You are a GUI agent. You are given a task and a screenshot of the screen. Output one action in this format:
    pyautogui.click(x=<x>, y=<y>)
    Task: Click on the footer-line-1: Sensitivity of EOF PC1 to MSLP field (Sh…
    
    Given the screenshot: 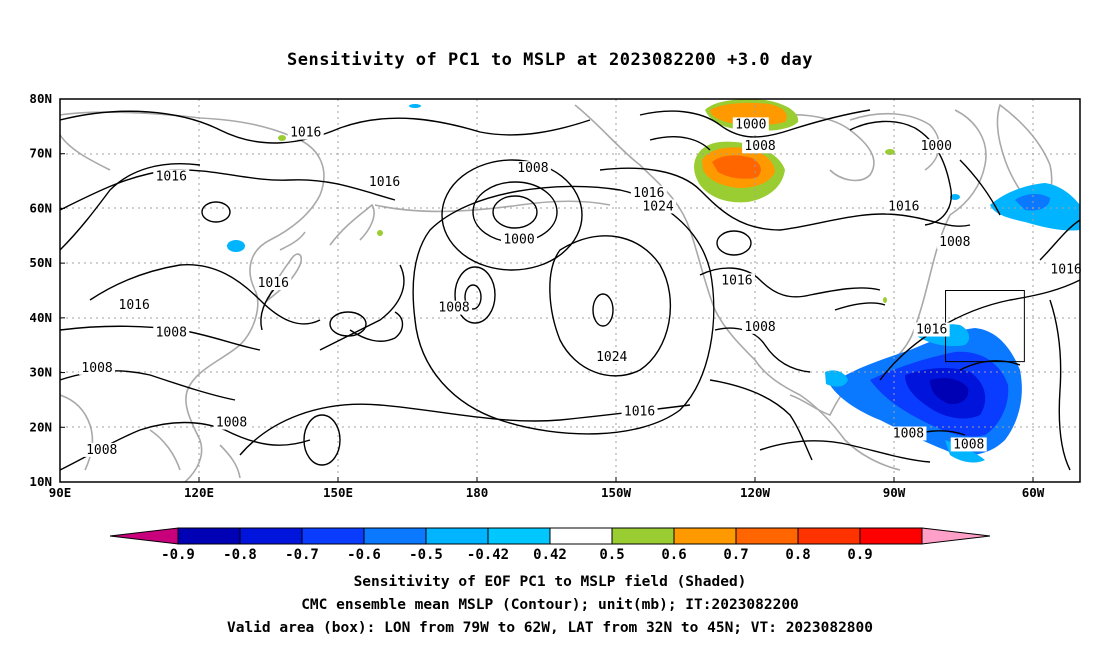 What is the action you would take?
    pyautogui.click(x=550, y=582)
    